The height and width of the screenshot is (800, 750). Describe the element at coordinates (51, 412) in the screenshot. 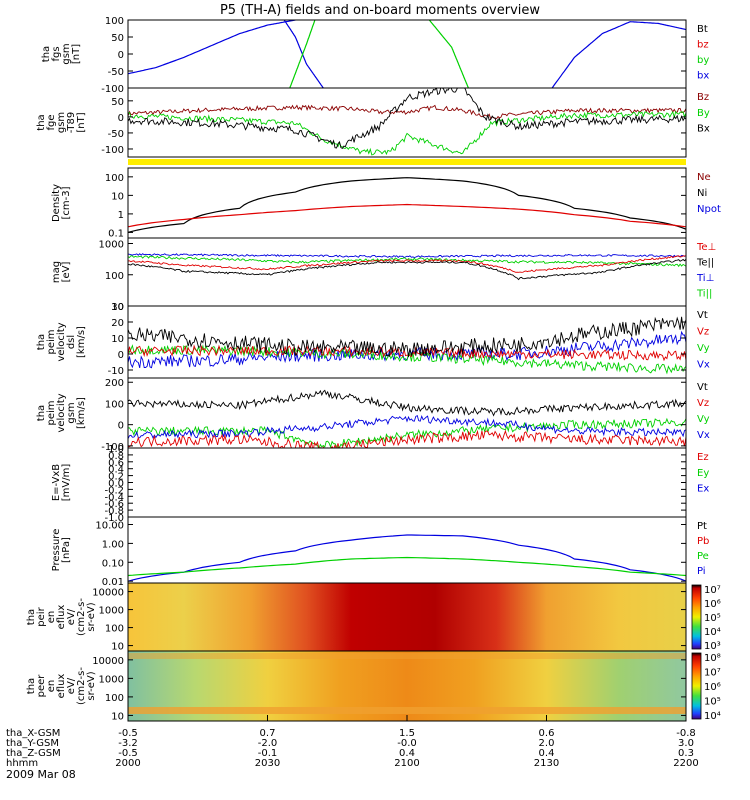

I see `y-axis-label: peim` at that location.